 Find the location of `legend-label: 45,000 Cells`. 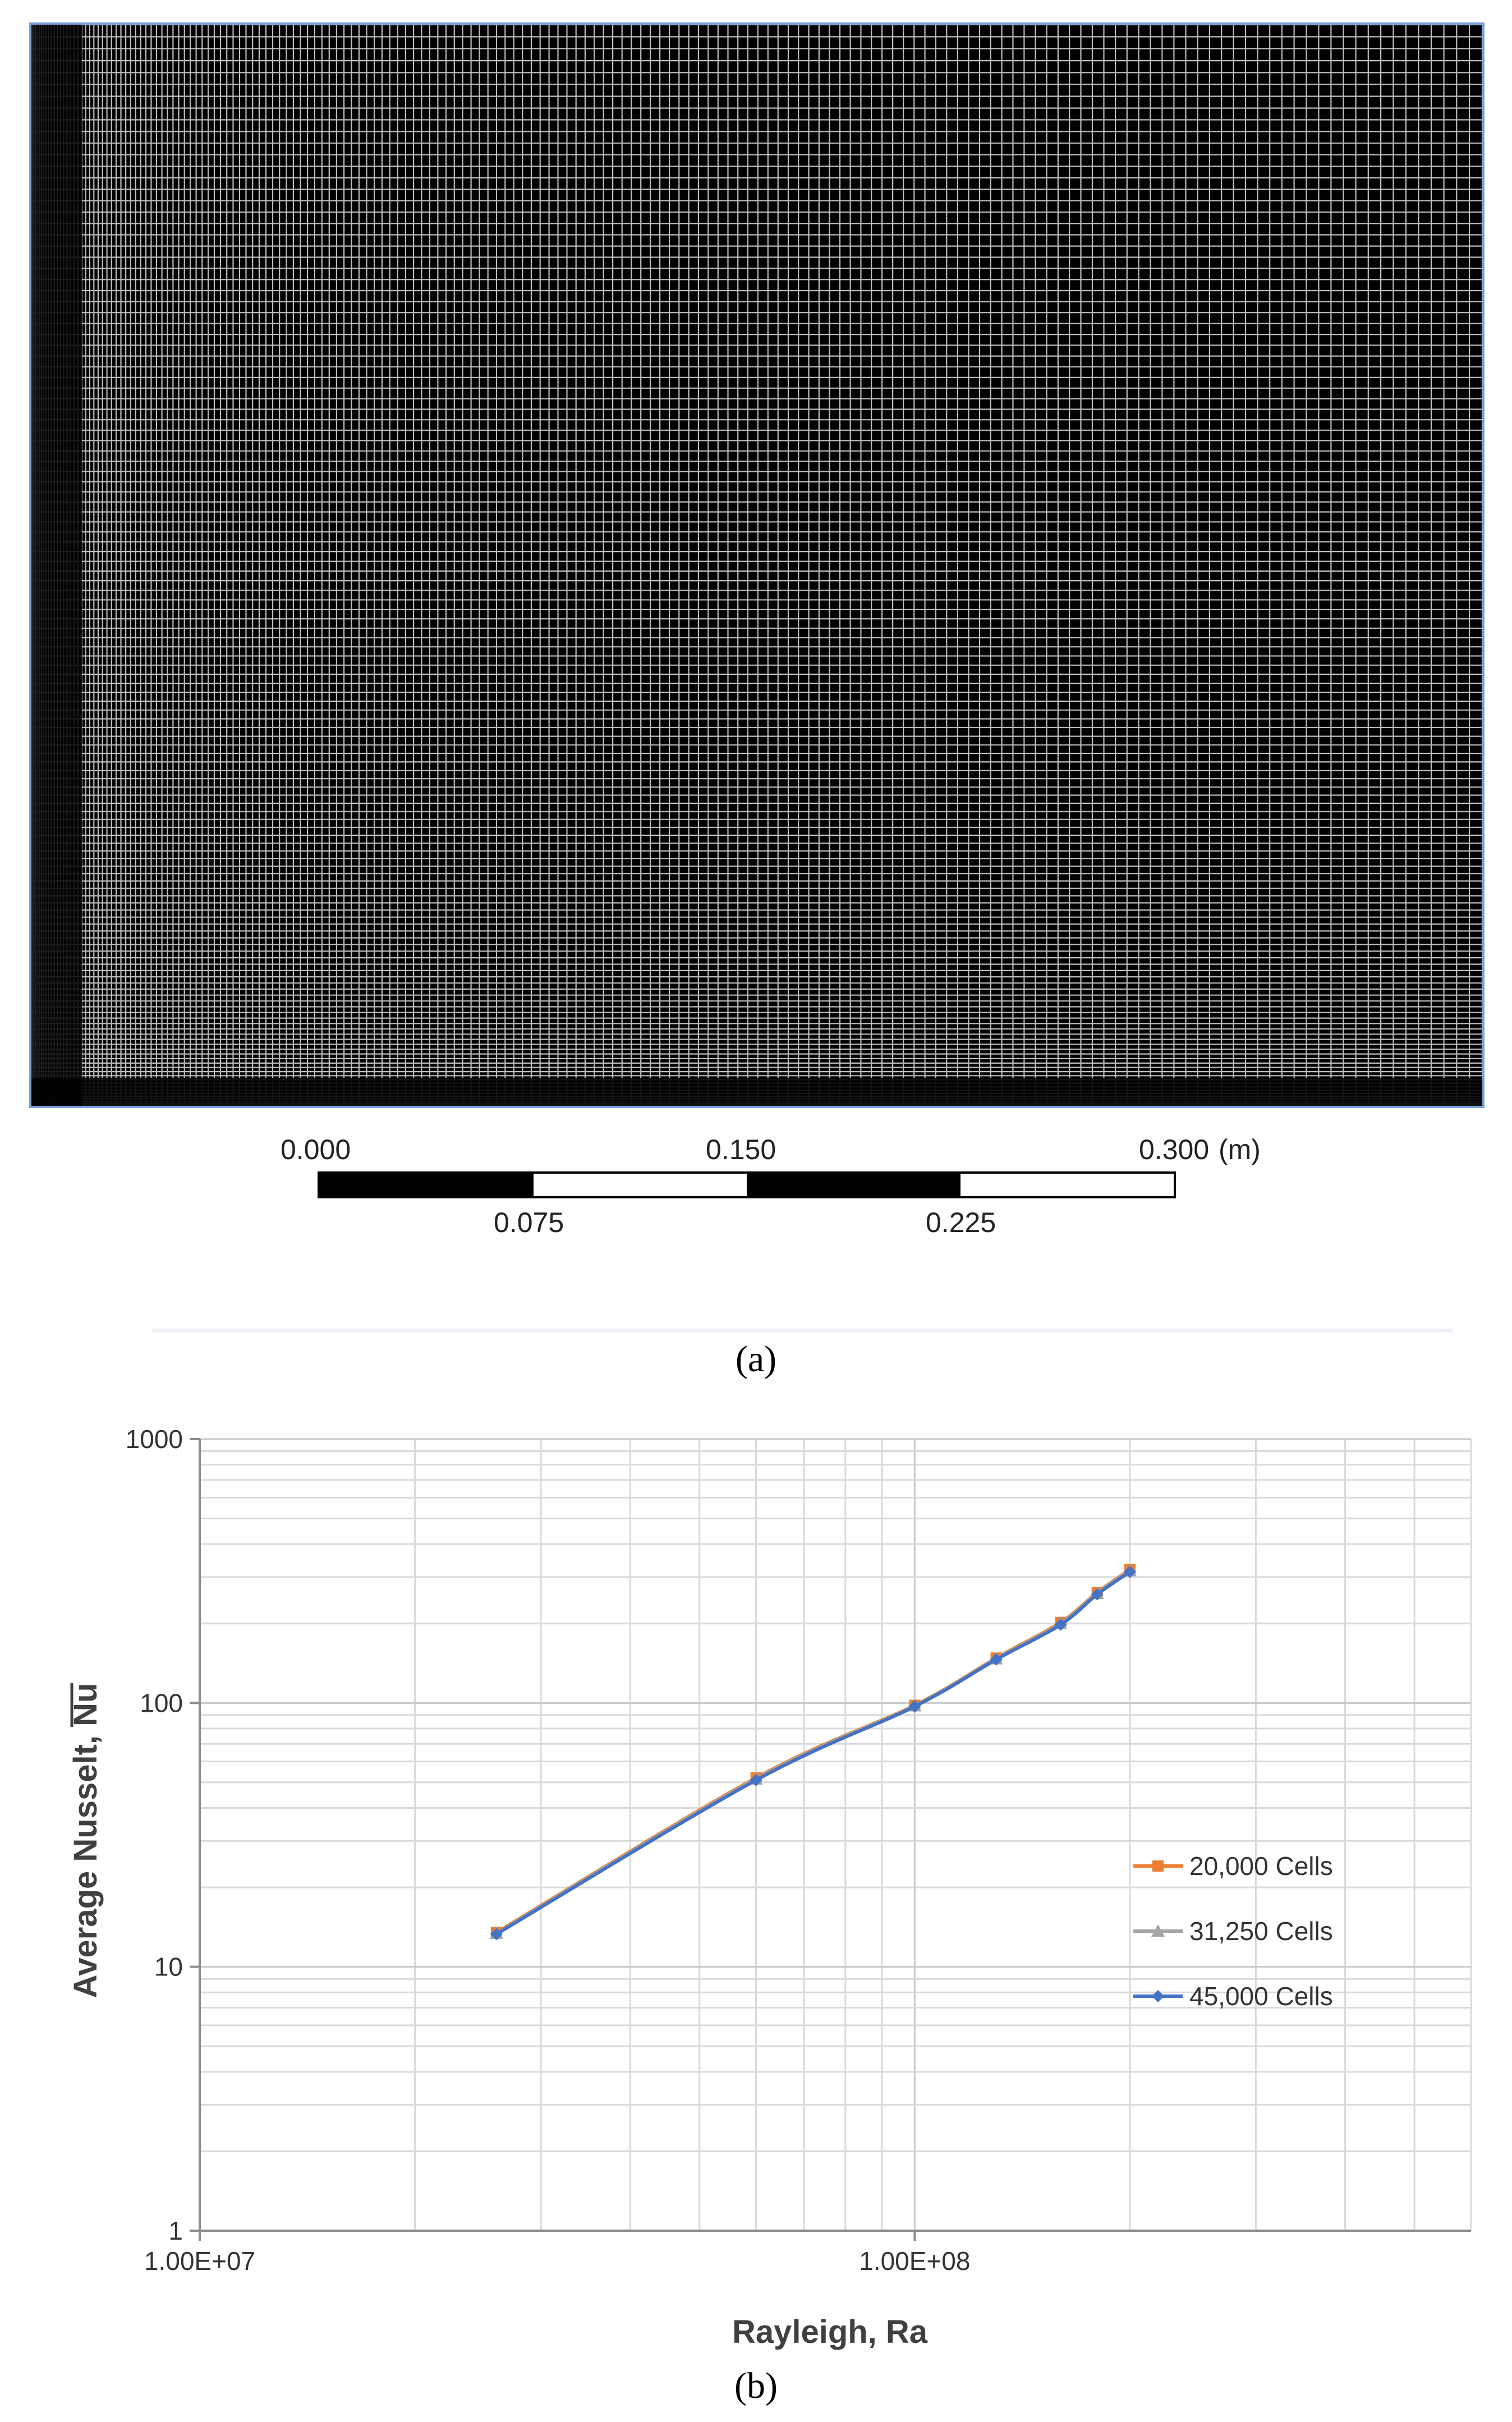

legend-label: 45,000 Cells is located at coordinates (1261, 1996).